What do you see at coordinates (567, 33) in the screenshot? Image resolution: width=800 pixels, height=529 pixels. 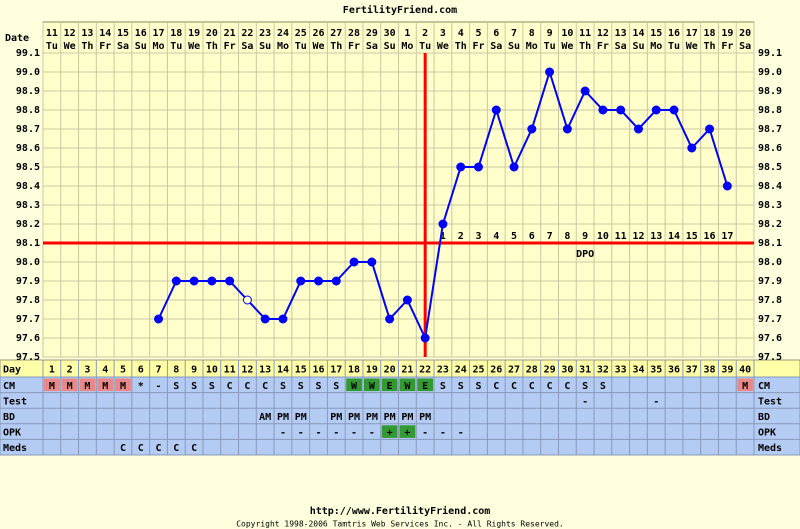 I see `date-label: 10` at bounding box center [567, 33].